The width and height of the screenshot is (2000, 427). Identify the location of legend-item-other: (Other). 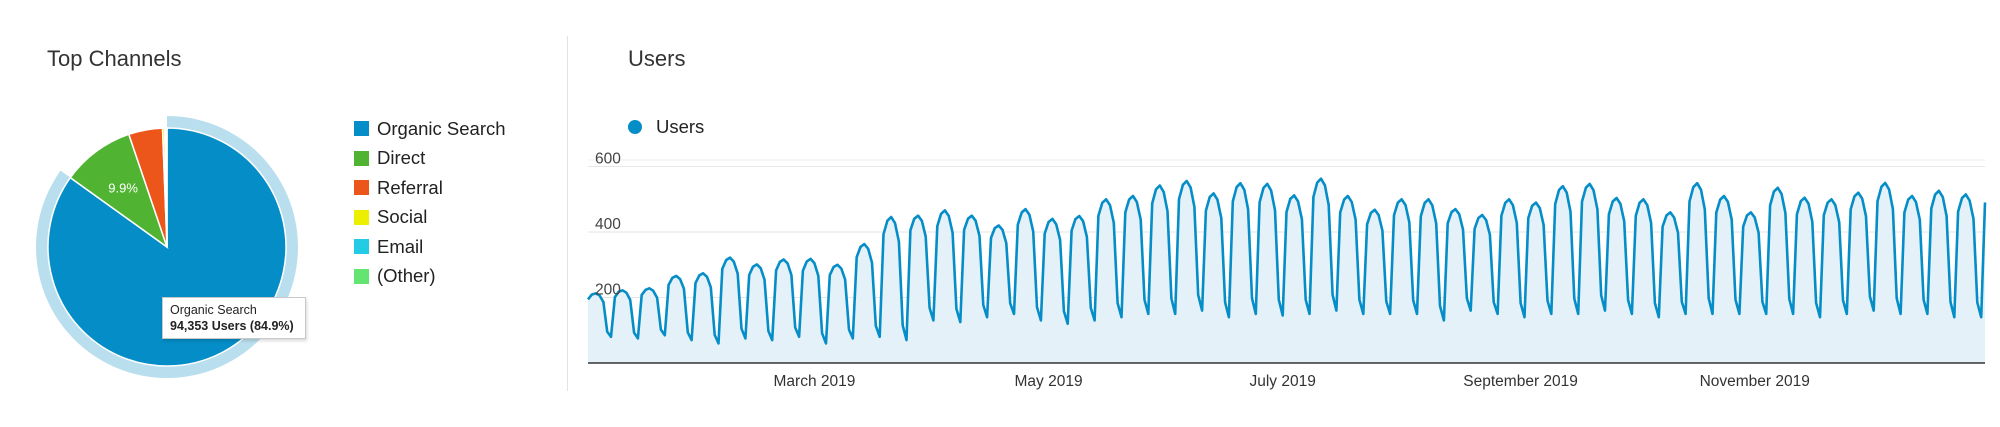
(430, 277).